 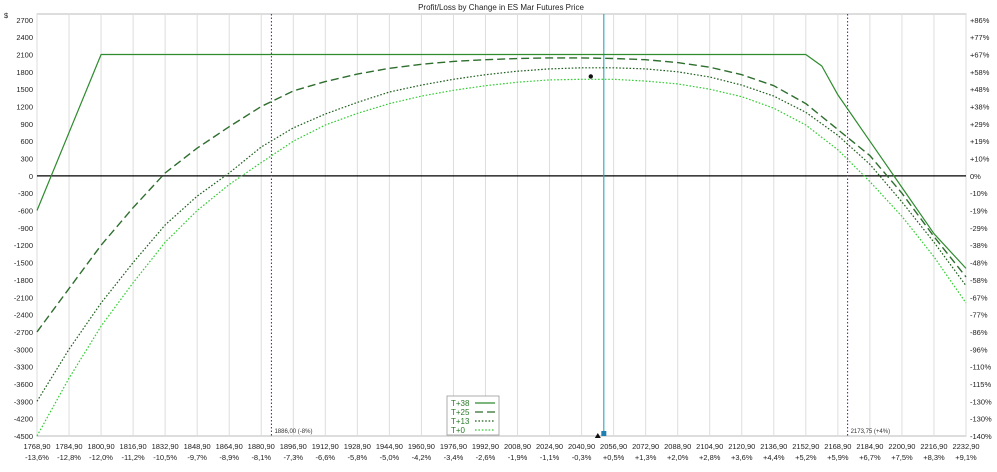 What do you see at coordinates (773, 446) in the screenshot?
I see `x-tick-label: 2136,90` at bounding box center [773, 446].